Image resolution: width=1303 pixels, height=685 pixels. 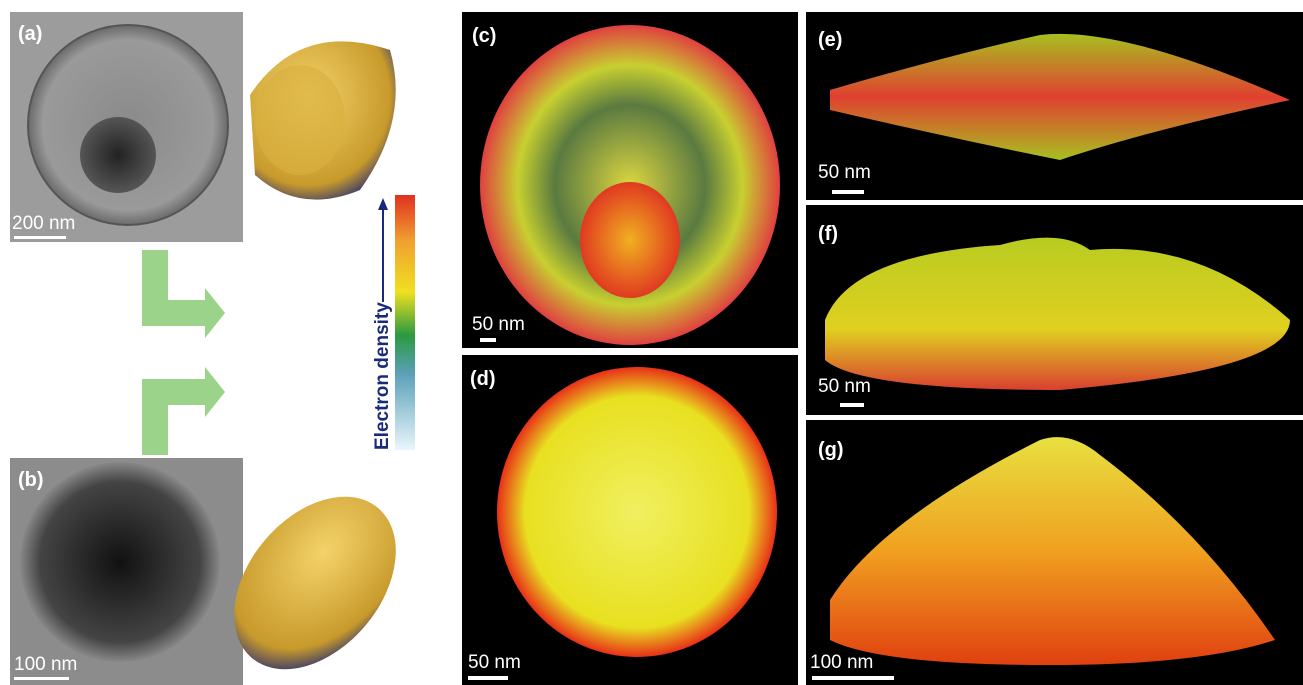 What do you see at coordinates (405, 322) in the screenshot?
I see `colorbar` at bounding box center [405, 322].